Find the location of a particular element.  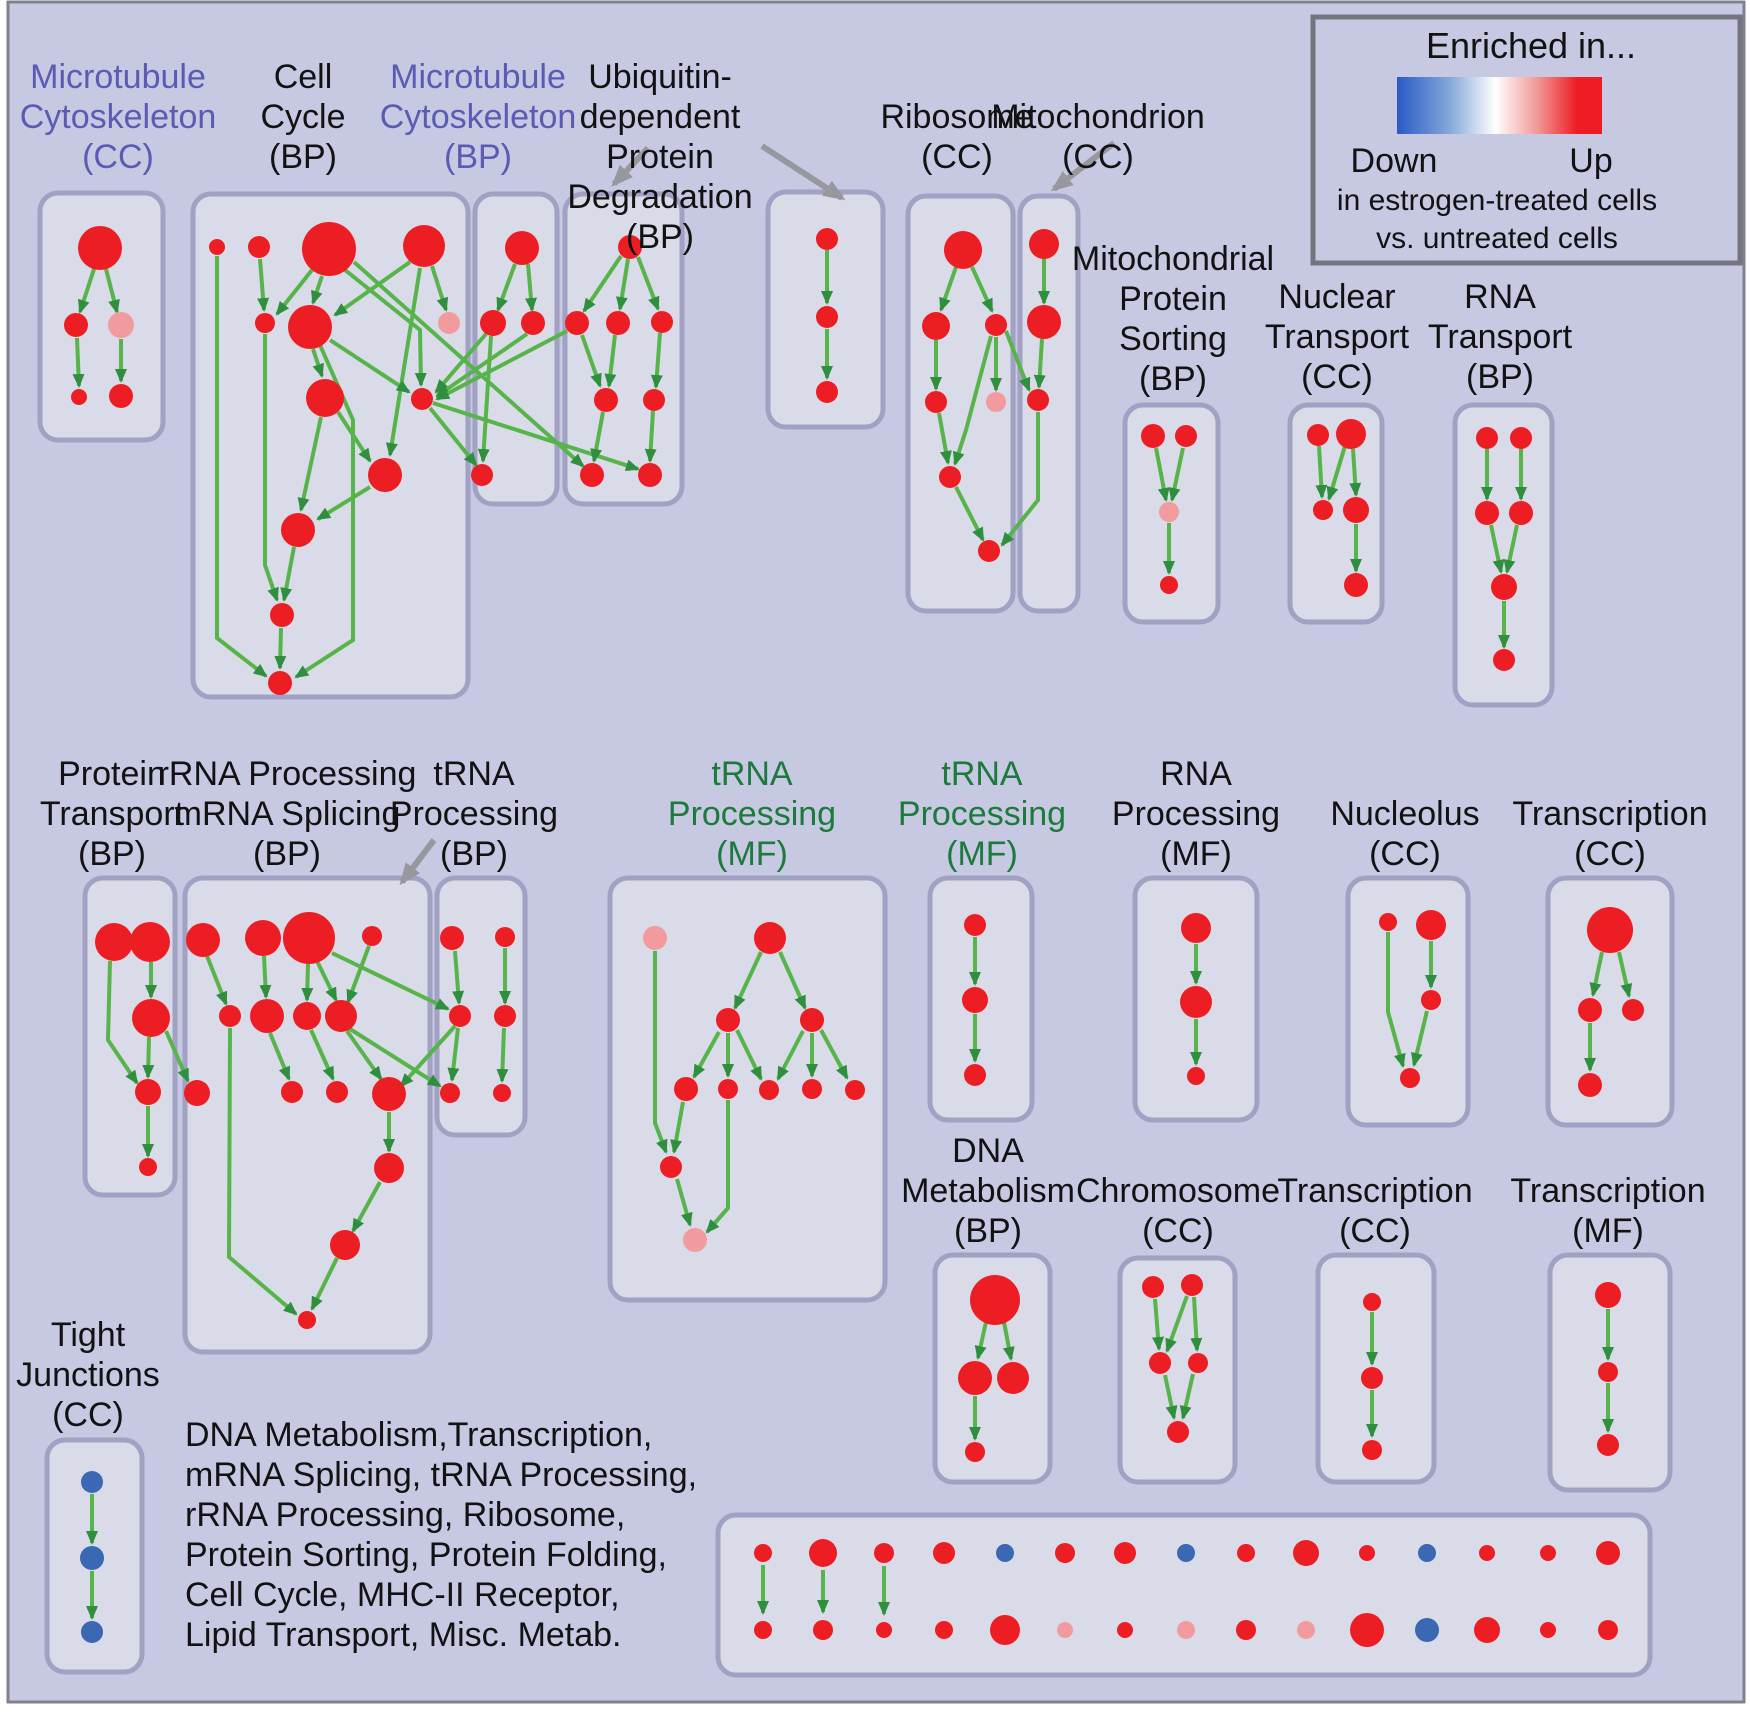

group-label-line: Metabolism is located at coordinates (988, 1191).